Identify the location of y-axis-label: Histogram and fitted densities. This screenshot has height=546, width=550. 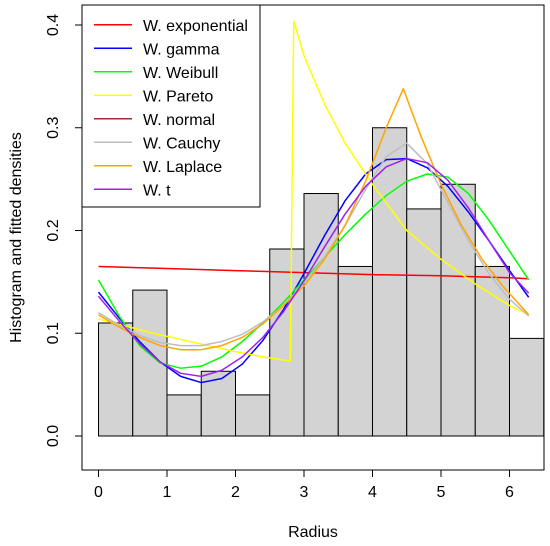
(16, 237).